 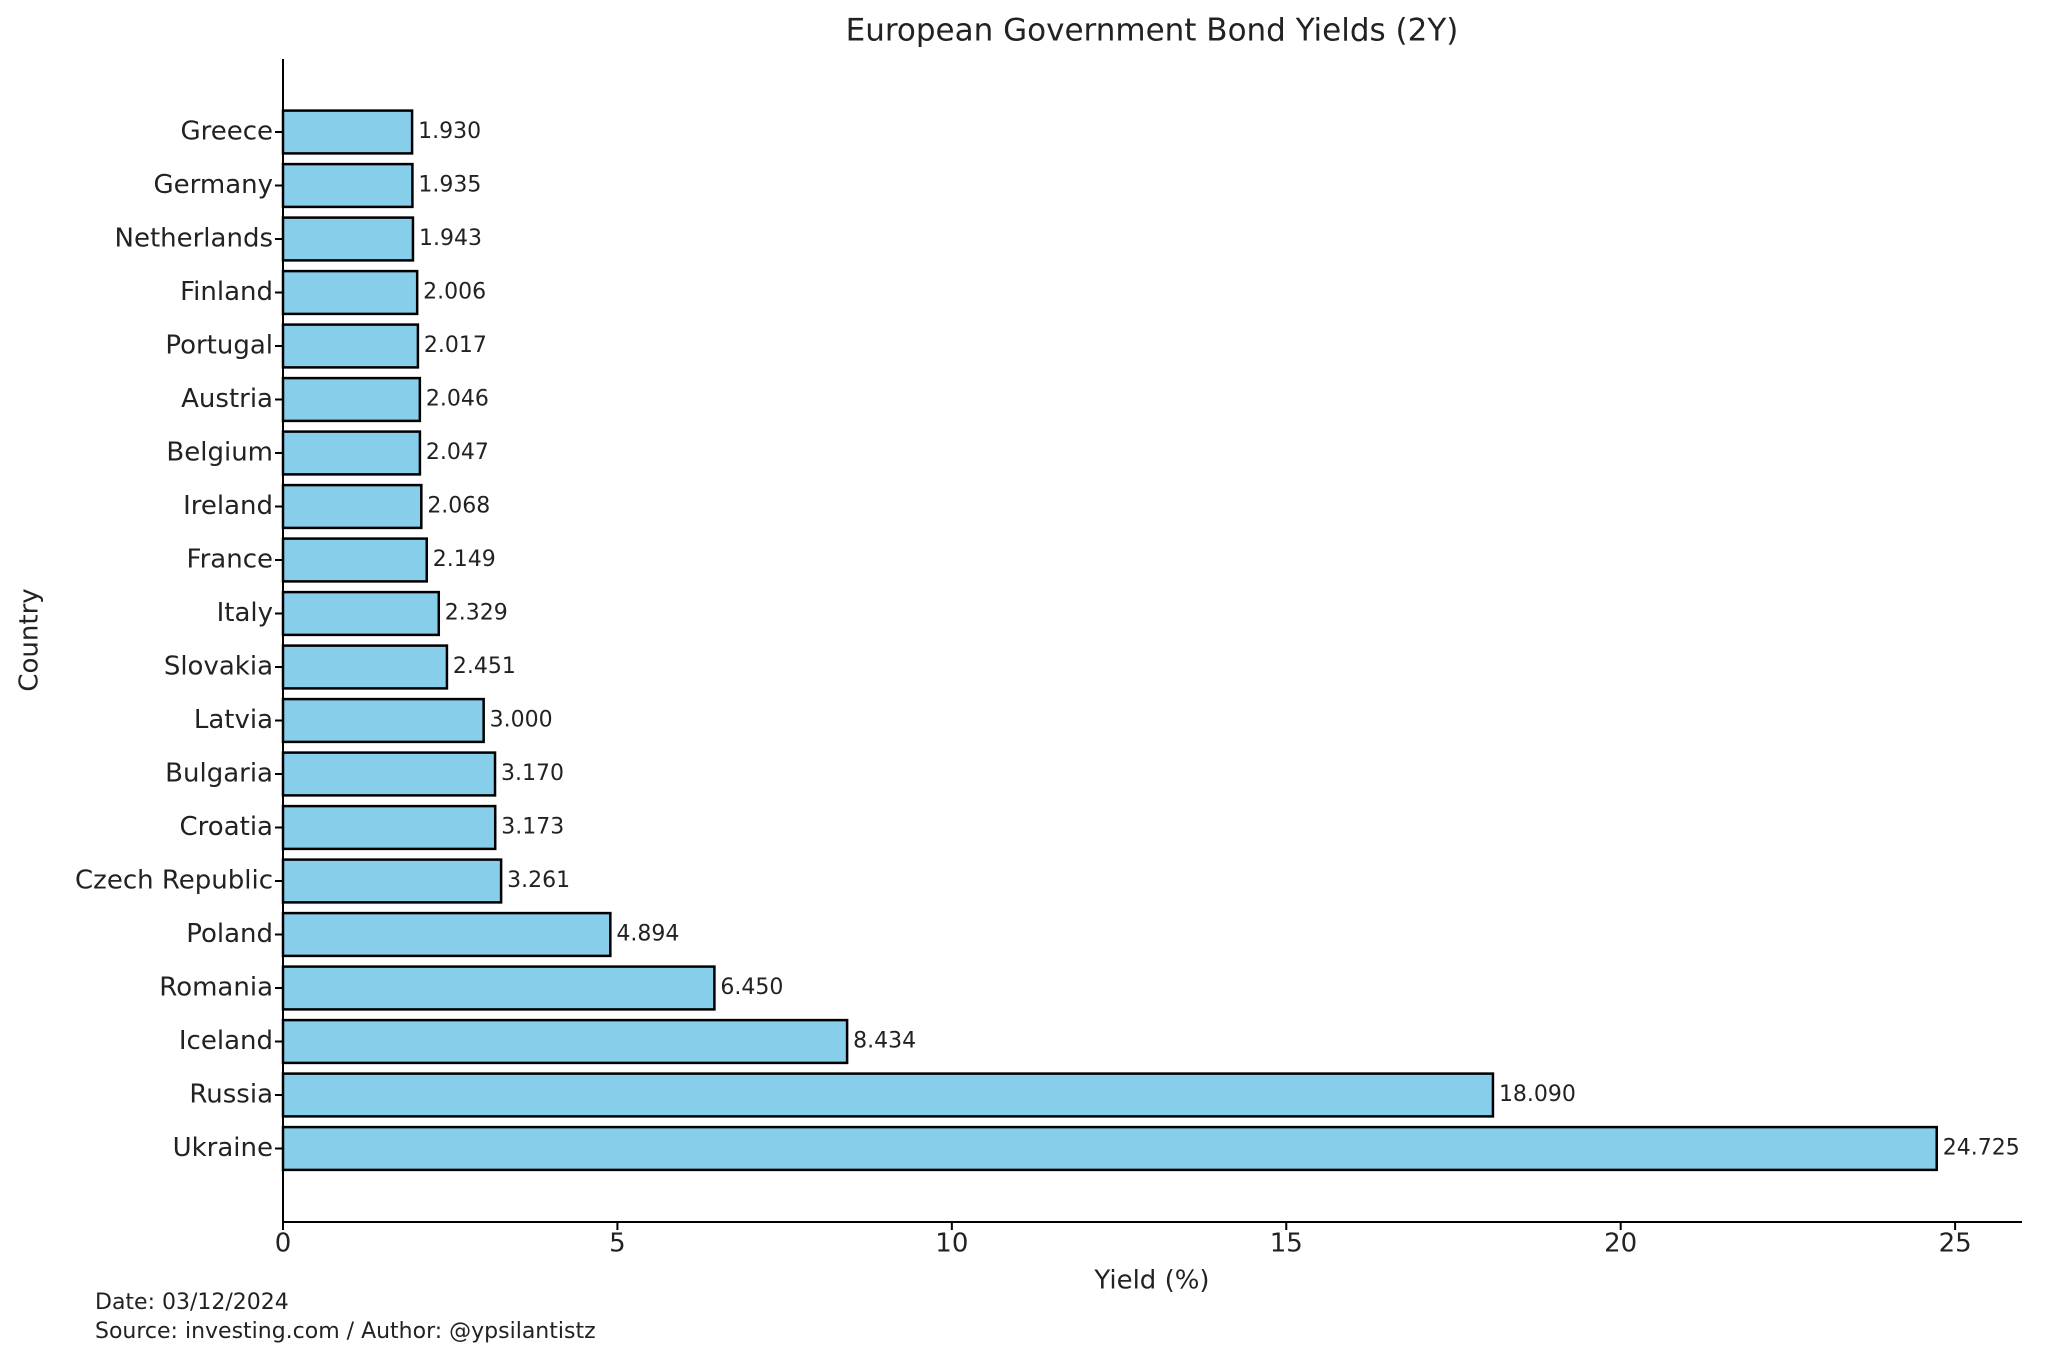 I want to click on x-tick-label: 25, so click(x=1955, y=1244).